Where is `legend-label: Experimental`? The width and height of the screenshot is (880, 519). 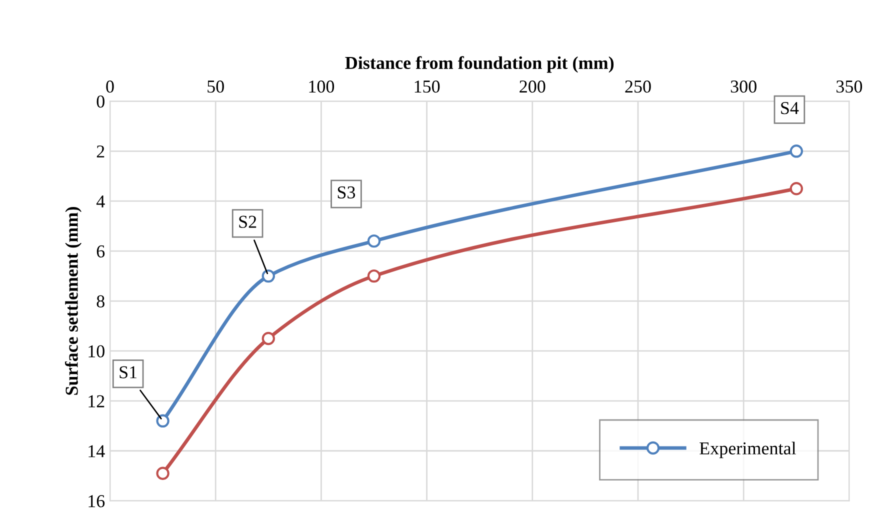
legend-label: Experimental is located at coordinates (748, 450).